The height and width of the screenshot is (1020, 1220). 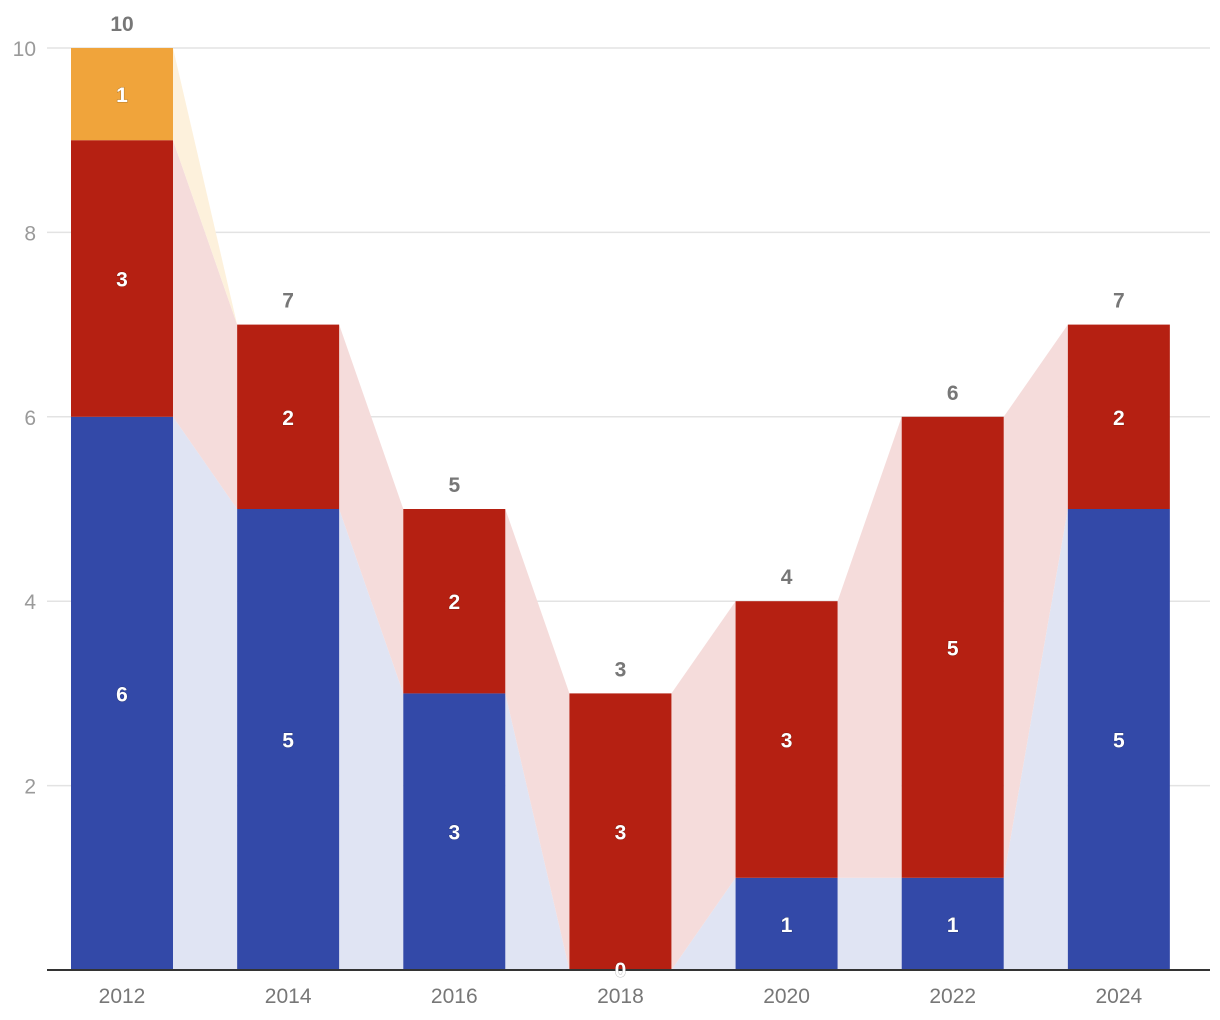 I want to click on bar-segment-orange, so click(x=122, y=94).